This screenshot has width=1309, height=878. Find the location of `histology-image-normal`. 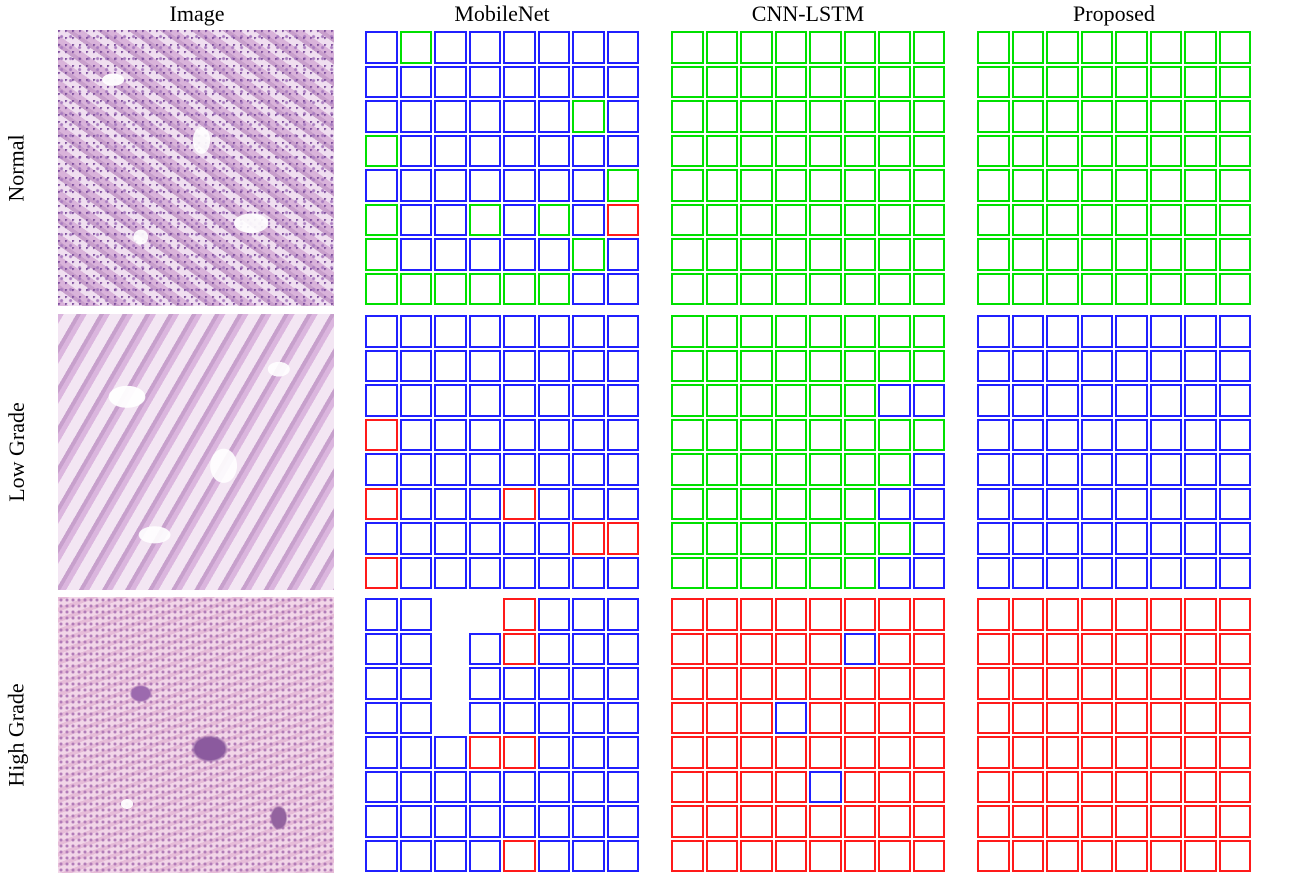

histology-image-normal is located at coordinates (196, 168).